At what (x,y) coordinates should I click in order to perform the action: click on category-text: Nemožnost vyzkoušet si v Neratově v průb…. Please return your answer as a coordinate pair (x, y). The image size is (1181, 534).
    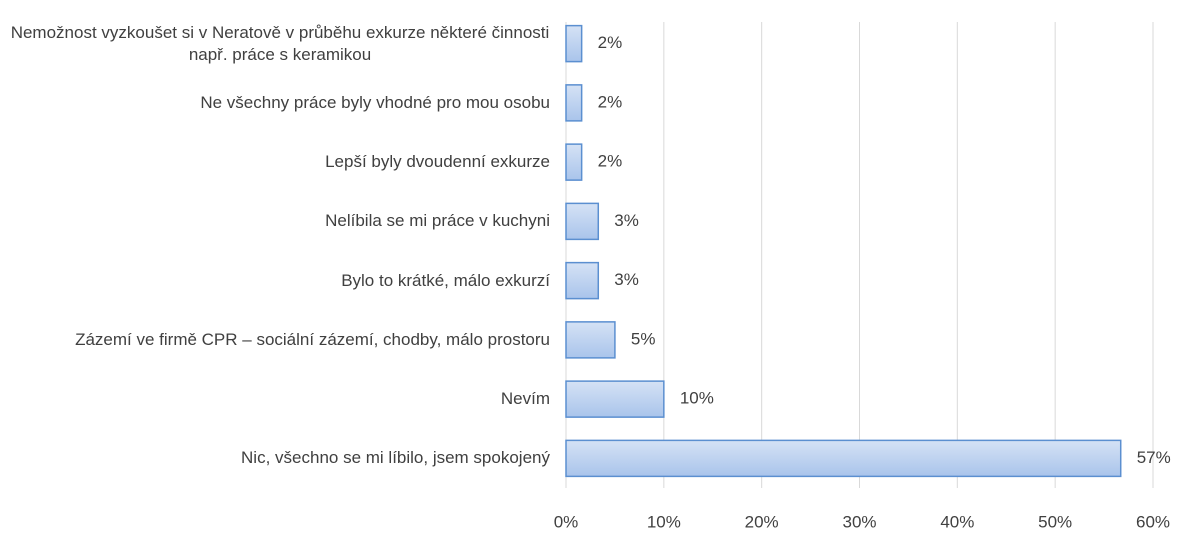
    Looking at the image, I should click on (280, 43).